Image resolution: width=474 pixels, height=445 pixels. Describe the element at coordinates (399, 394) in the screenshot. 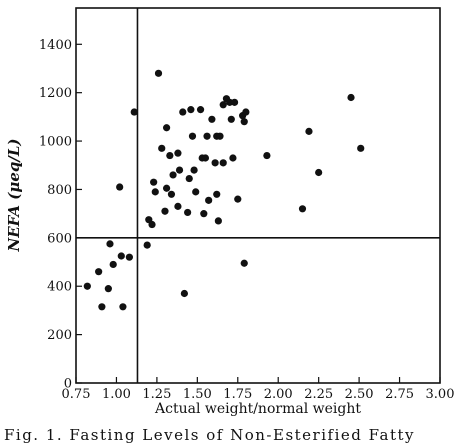

I see `x-tick-label: 2.75` at that location.